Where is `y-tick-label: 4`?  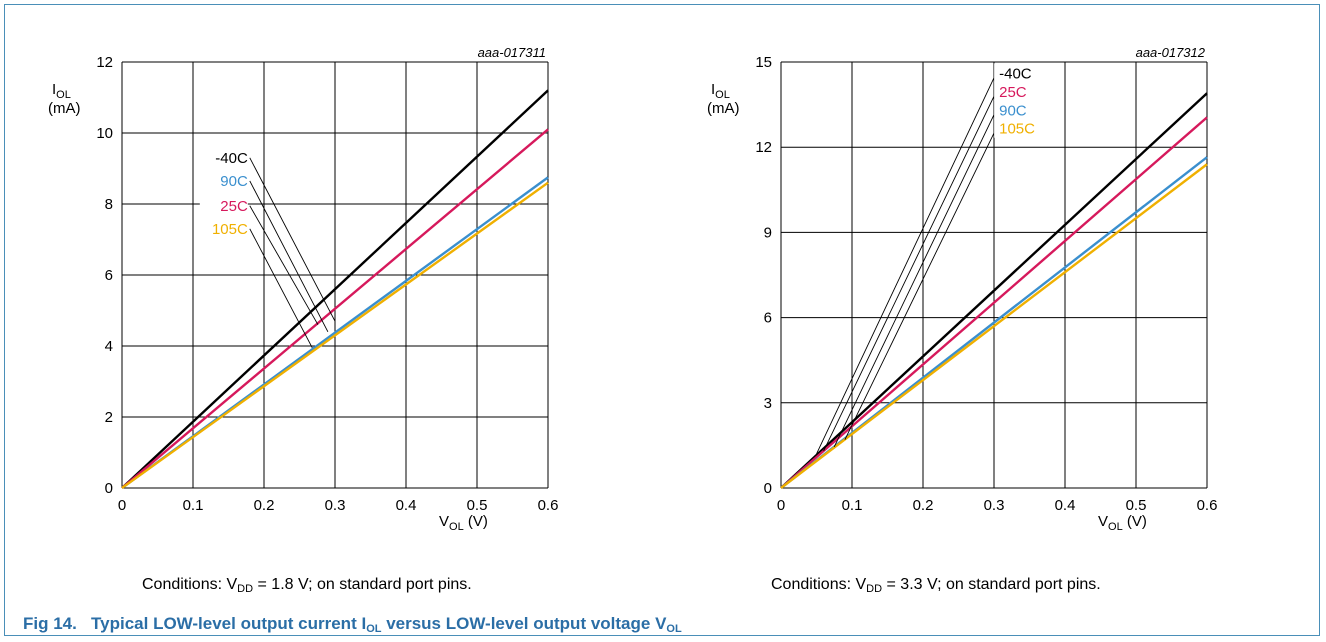
y-tick-label: 4 is located at coordinates (109, 346).